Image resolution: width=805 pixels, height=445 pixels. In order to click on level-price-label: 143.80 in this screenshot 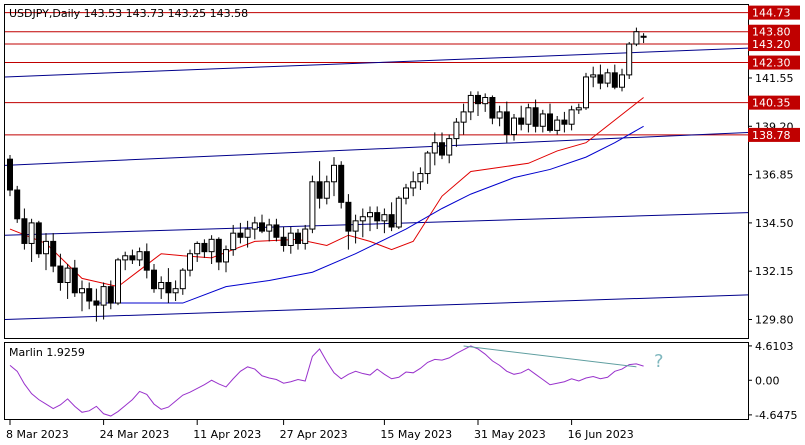, I will do `click(774, 31)`.